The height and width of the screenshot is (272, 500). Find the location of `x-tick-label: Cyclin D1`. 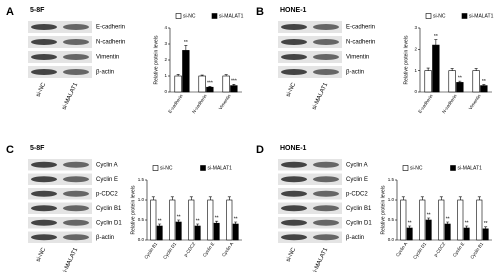

x-tick-label: Cyclin D1 is located at coordinates (169, 250).